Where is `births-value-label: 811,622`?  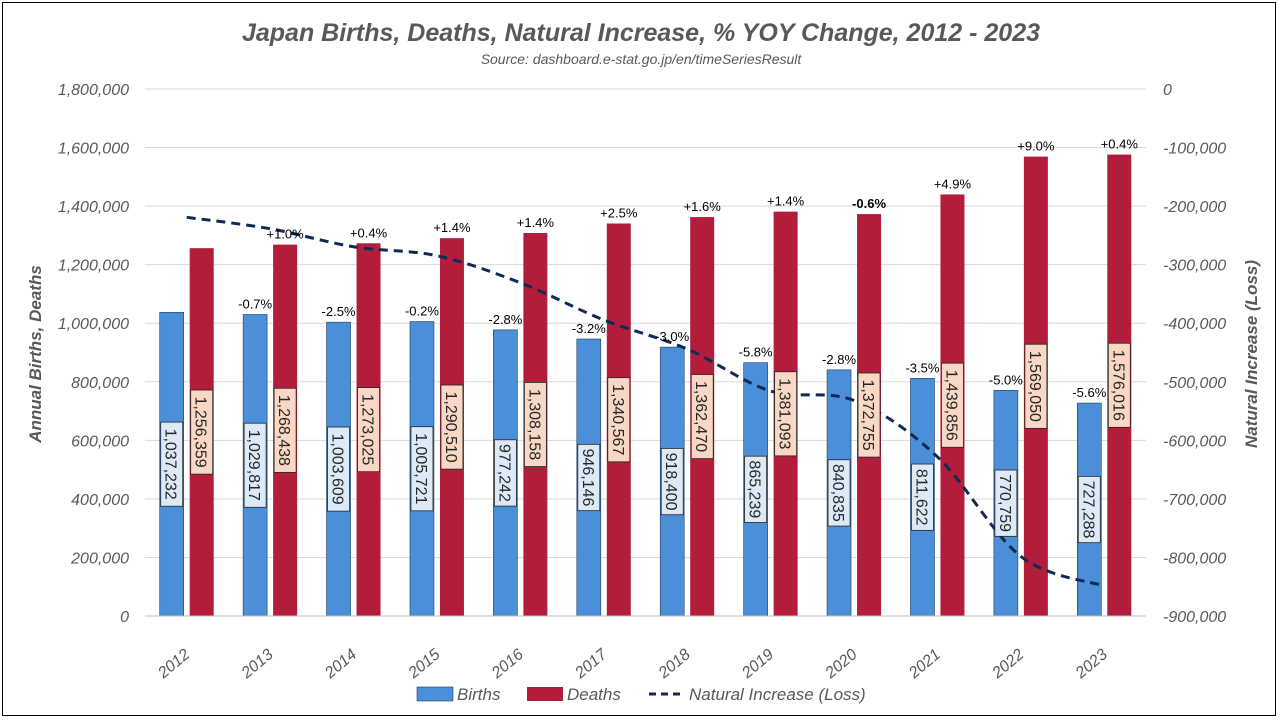 births-value-label: 811,622 is located at coordinates (922, 497).